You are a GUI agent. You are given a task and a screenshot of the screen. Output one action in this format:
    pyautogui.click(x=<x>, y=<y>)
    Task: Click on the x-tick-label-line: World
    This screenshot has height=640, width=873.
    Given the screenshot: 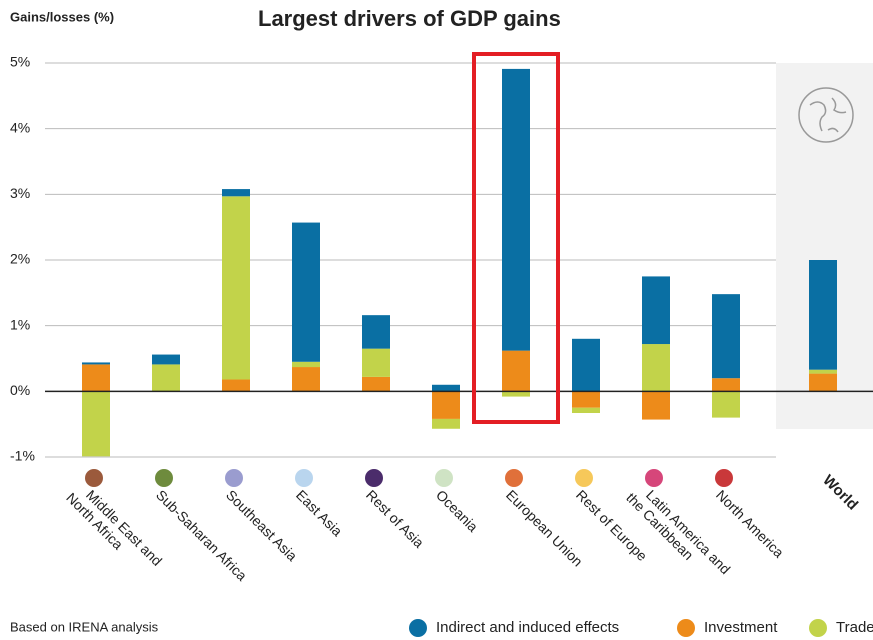 What is the action you would take?
    pyautogui.click(x=840, y=493)
    